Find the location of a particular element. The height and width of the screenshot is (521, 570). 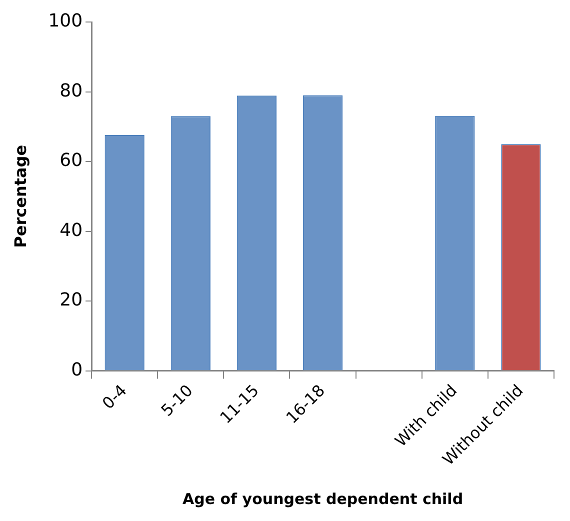

y-tick-label: 100 is located at coordinates (65, 21).